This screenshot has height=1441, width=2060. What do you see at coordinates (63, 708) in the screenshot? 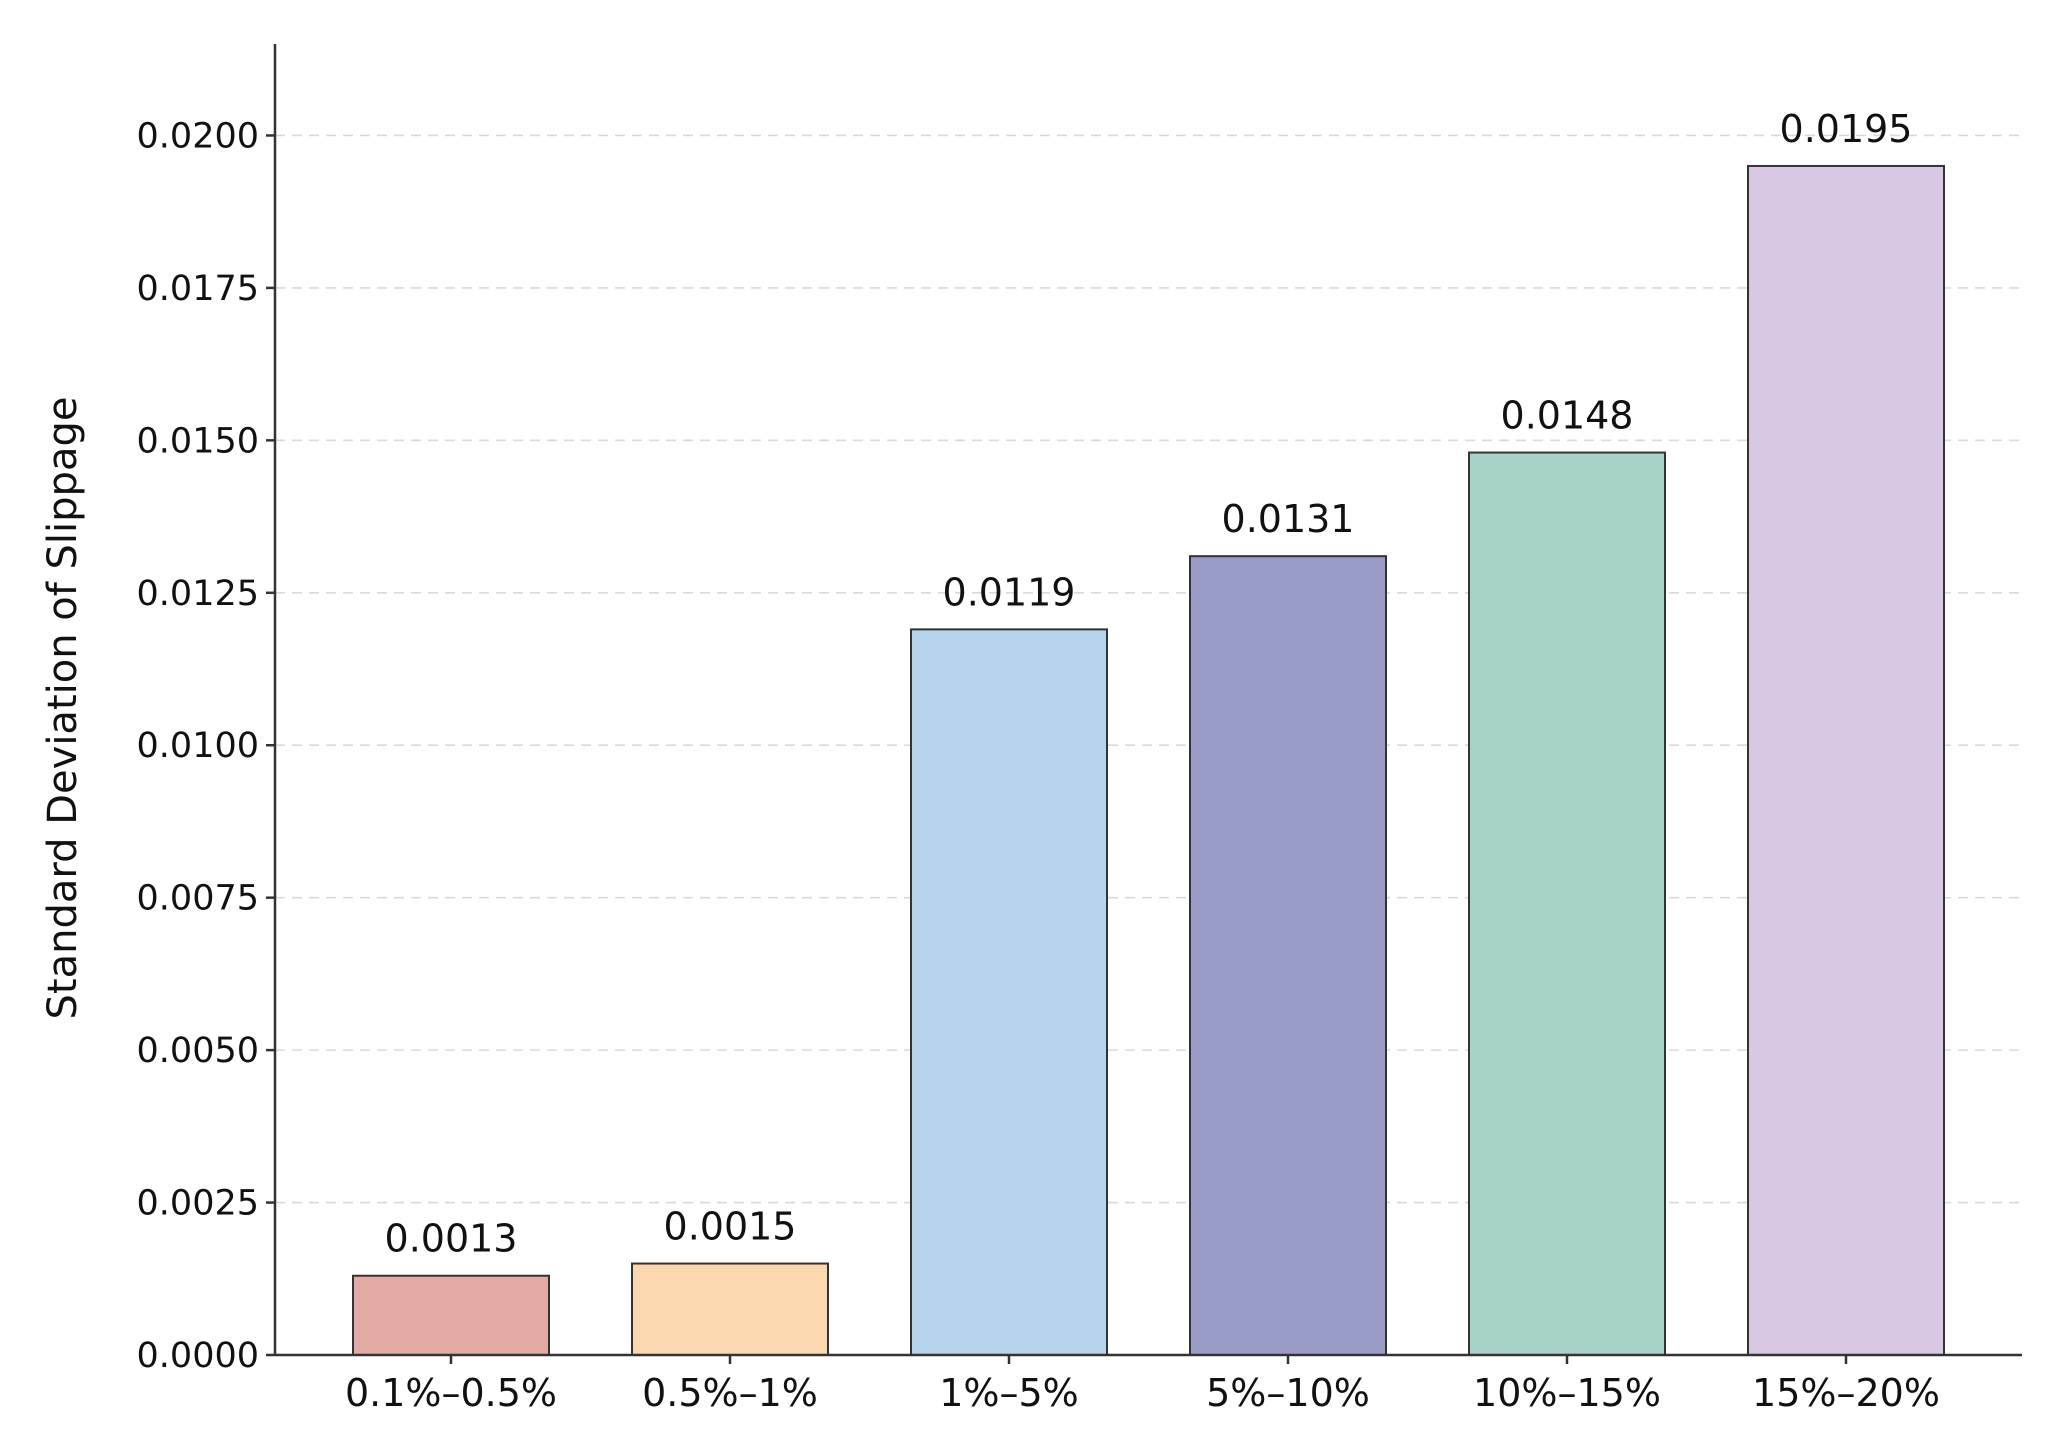
I see `y-axis-title: Standard Deviation of Slippage` at bounding box center [63, 708].